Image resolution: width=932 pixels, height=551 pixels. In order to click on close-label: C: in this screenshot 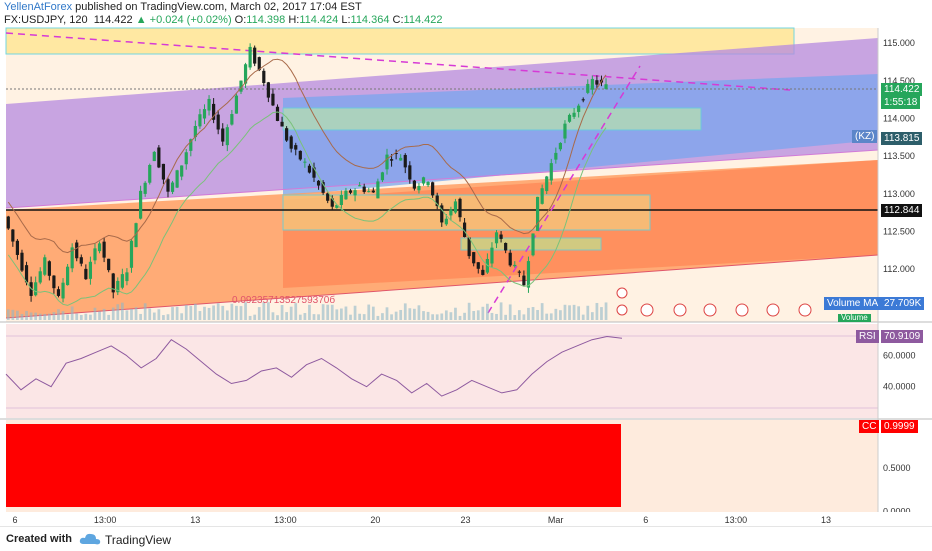, I will do `click(398, 20)`.